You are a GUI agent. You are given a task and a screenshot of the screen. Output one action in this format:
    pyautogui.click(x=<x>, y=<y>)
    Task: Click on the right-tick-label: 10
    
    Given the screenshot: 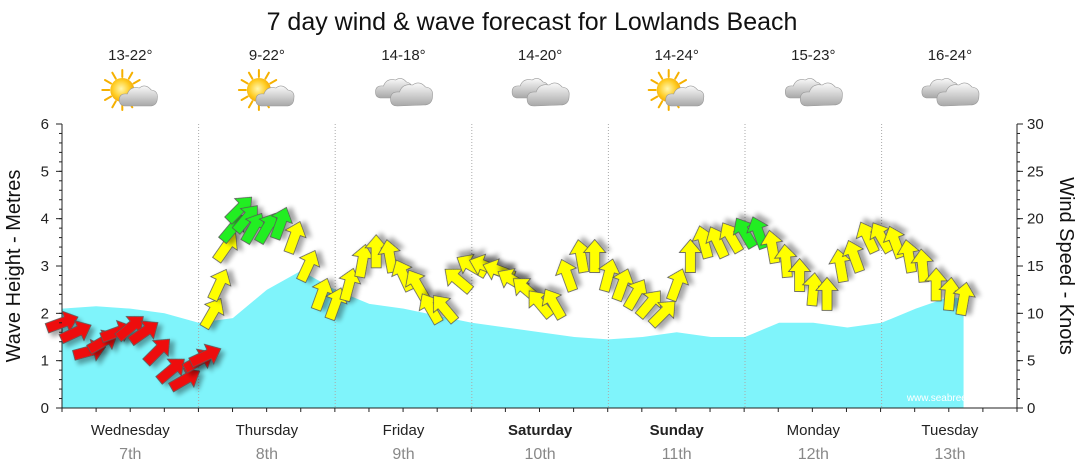 What is the action you would take?
    pyautogui.click(x=1035, y=313)
    